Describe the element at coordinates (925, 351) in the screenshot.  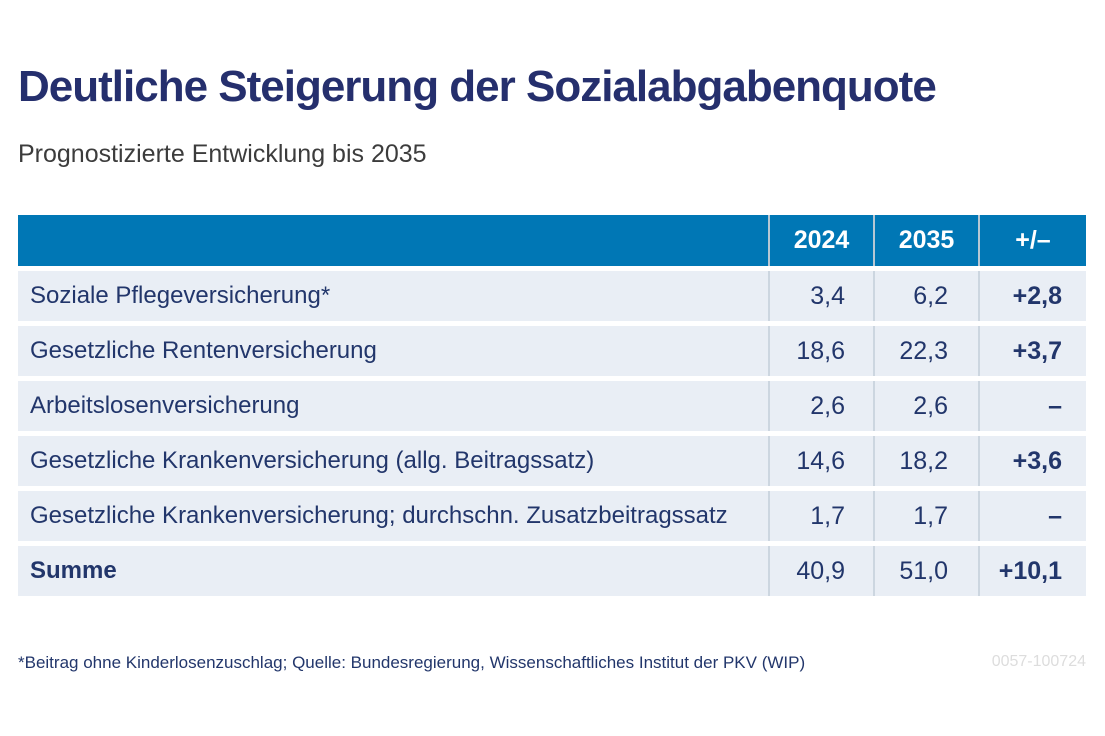
I see `value-2035: 22,3` at that location.